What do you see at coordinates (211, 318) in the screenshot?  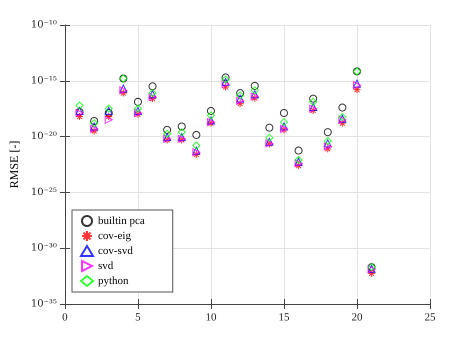 I see `x-tick-label: 10` at bounding box center [211, 318].